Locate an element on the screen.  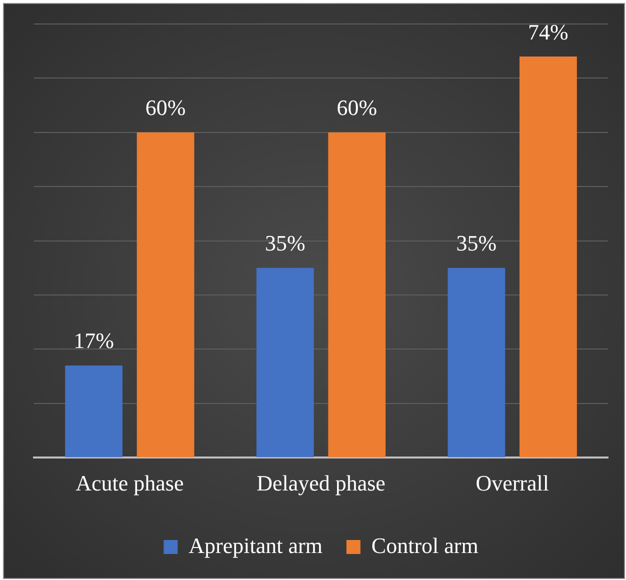
x-tick-label: Overrall is located at coordinates (512, 483).